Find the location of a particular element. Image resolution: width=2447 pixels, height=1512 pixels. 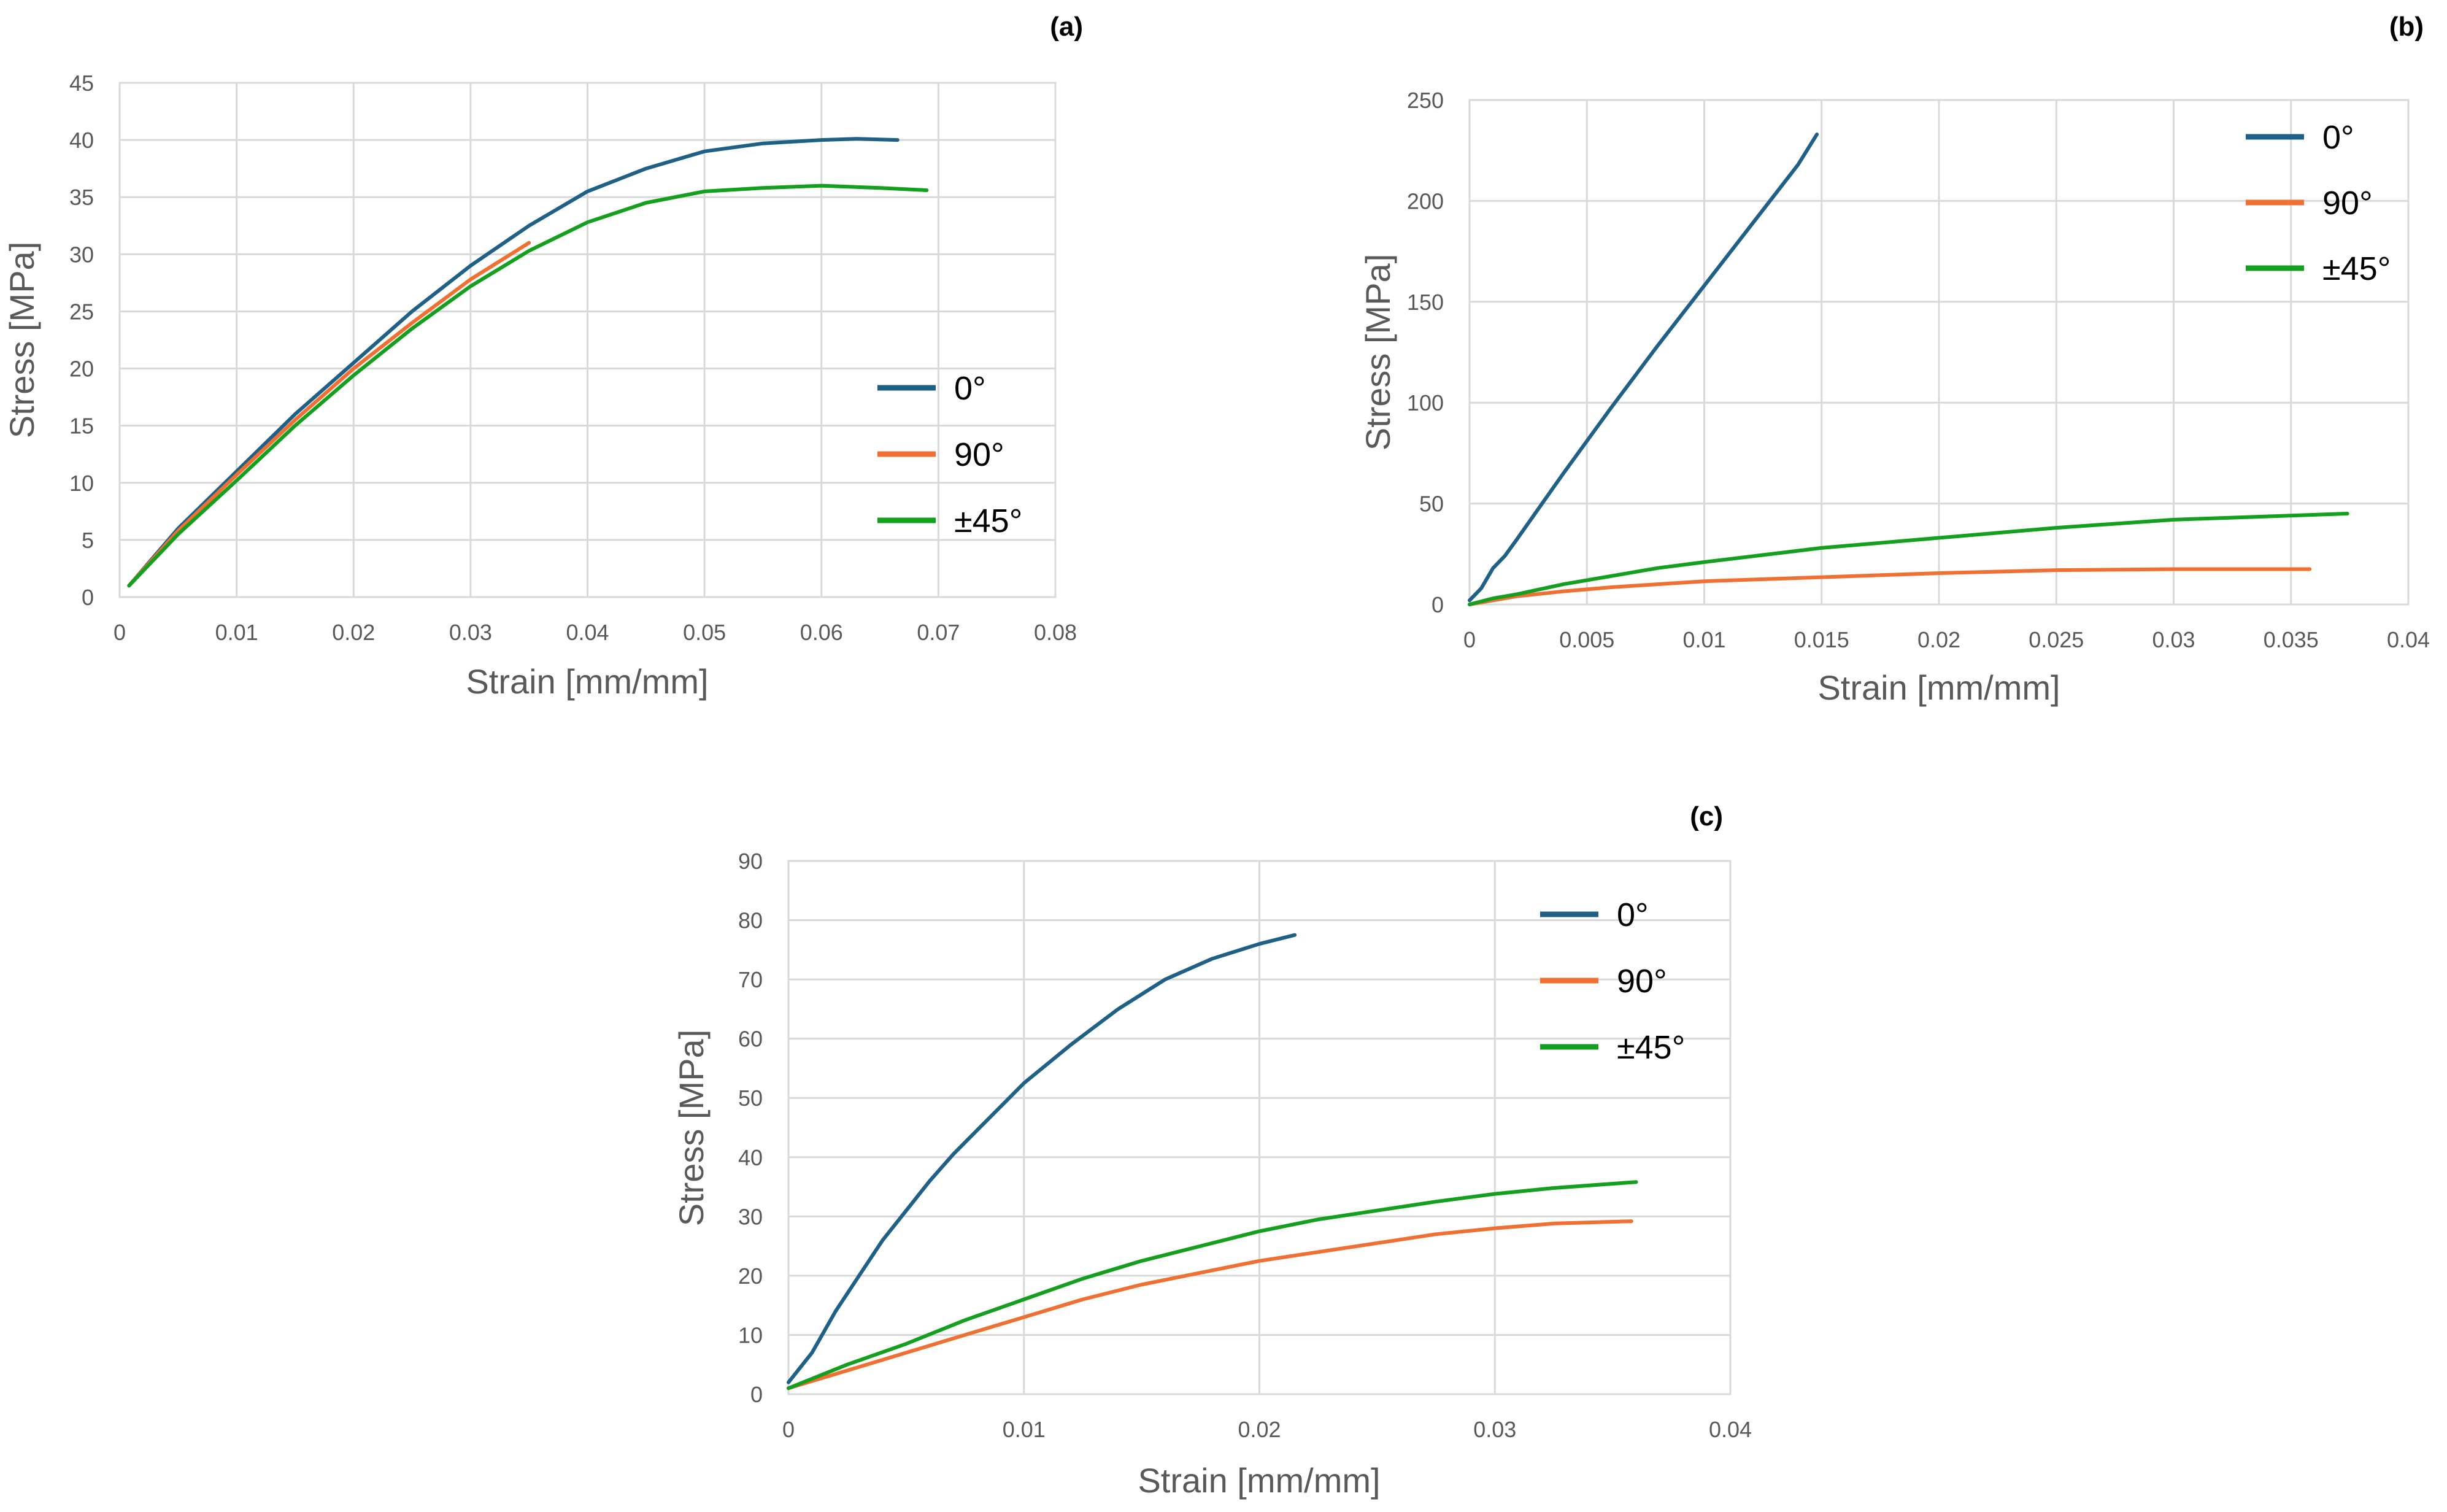

y-tick-label: 45 is located at coordinates (81, 83).